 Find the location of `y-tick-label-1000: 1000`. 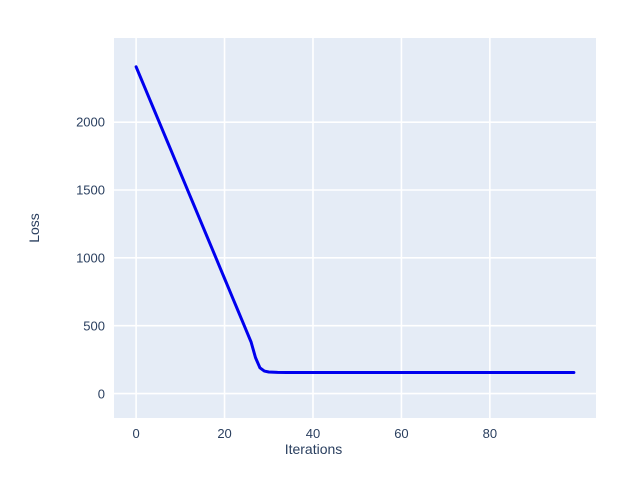

y-tick-label-1000: 1000 is located at coordinates (90, 258).